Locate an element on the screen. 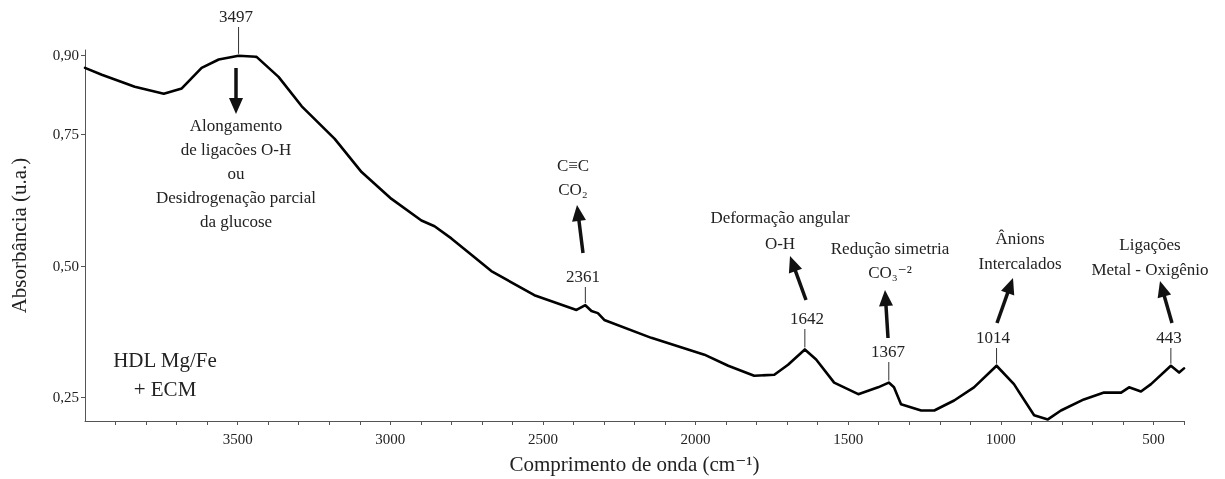 The image size is (1225, 479). x-tick-label: 500 is located at coordinates (1153, 438).